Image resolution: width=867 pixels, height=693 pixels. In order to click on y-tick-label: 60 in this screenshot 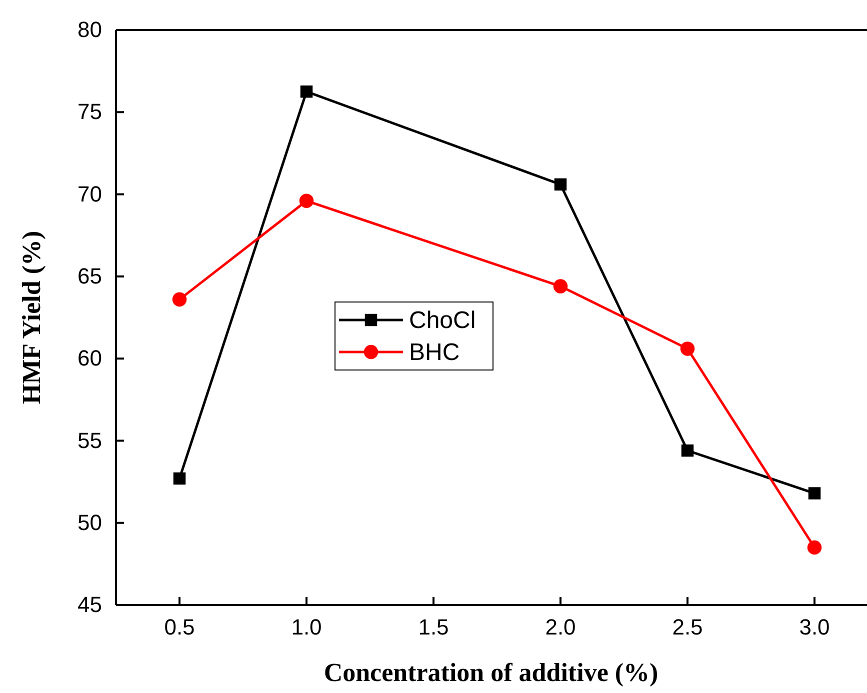, I will do `click(90, 358)`.